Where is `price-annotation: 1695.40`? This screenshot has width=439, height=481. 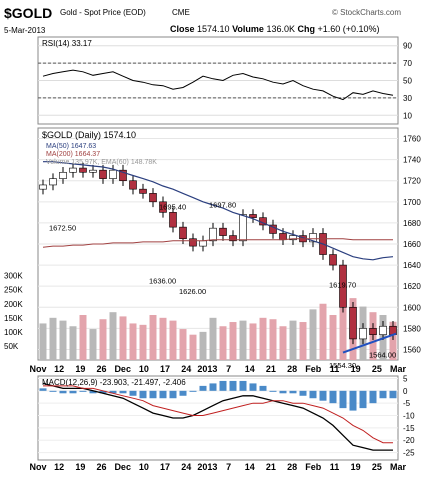
price-annotation: 1695.40 is located at coordinates (172, 206).